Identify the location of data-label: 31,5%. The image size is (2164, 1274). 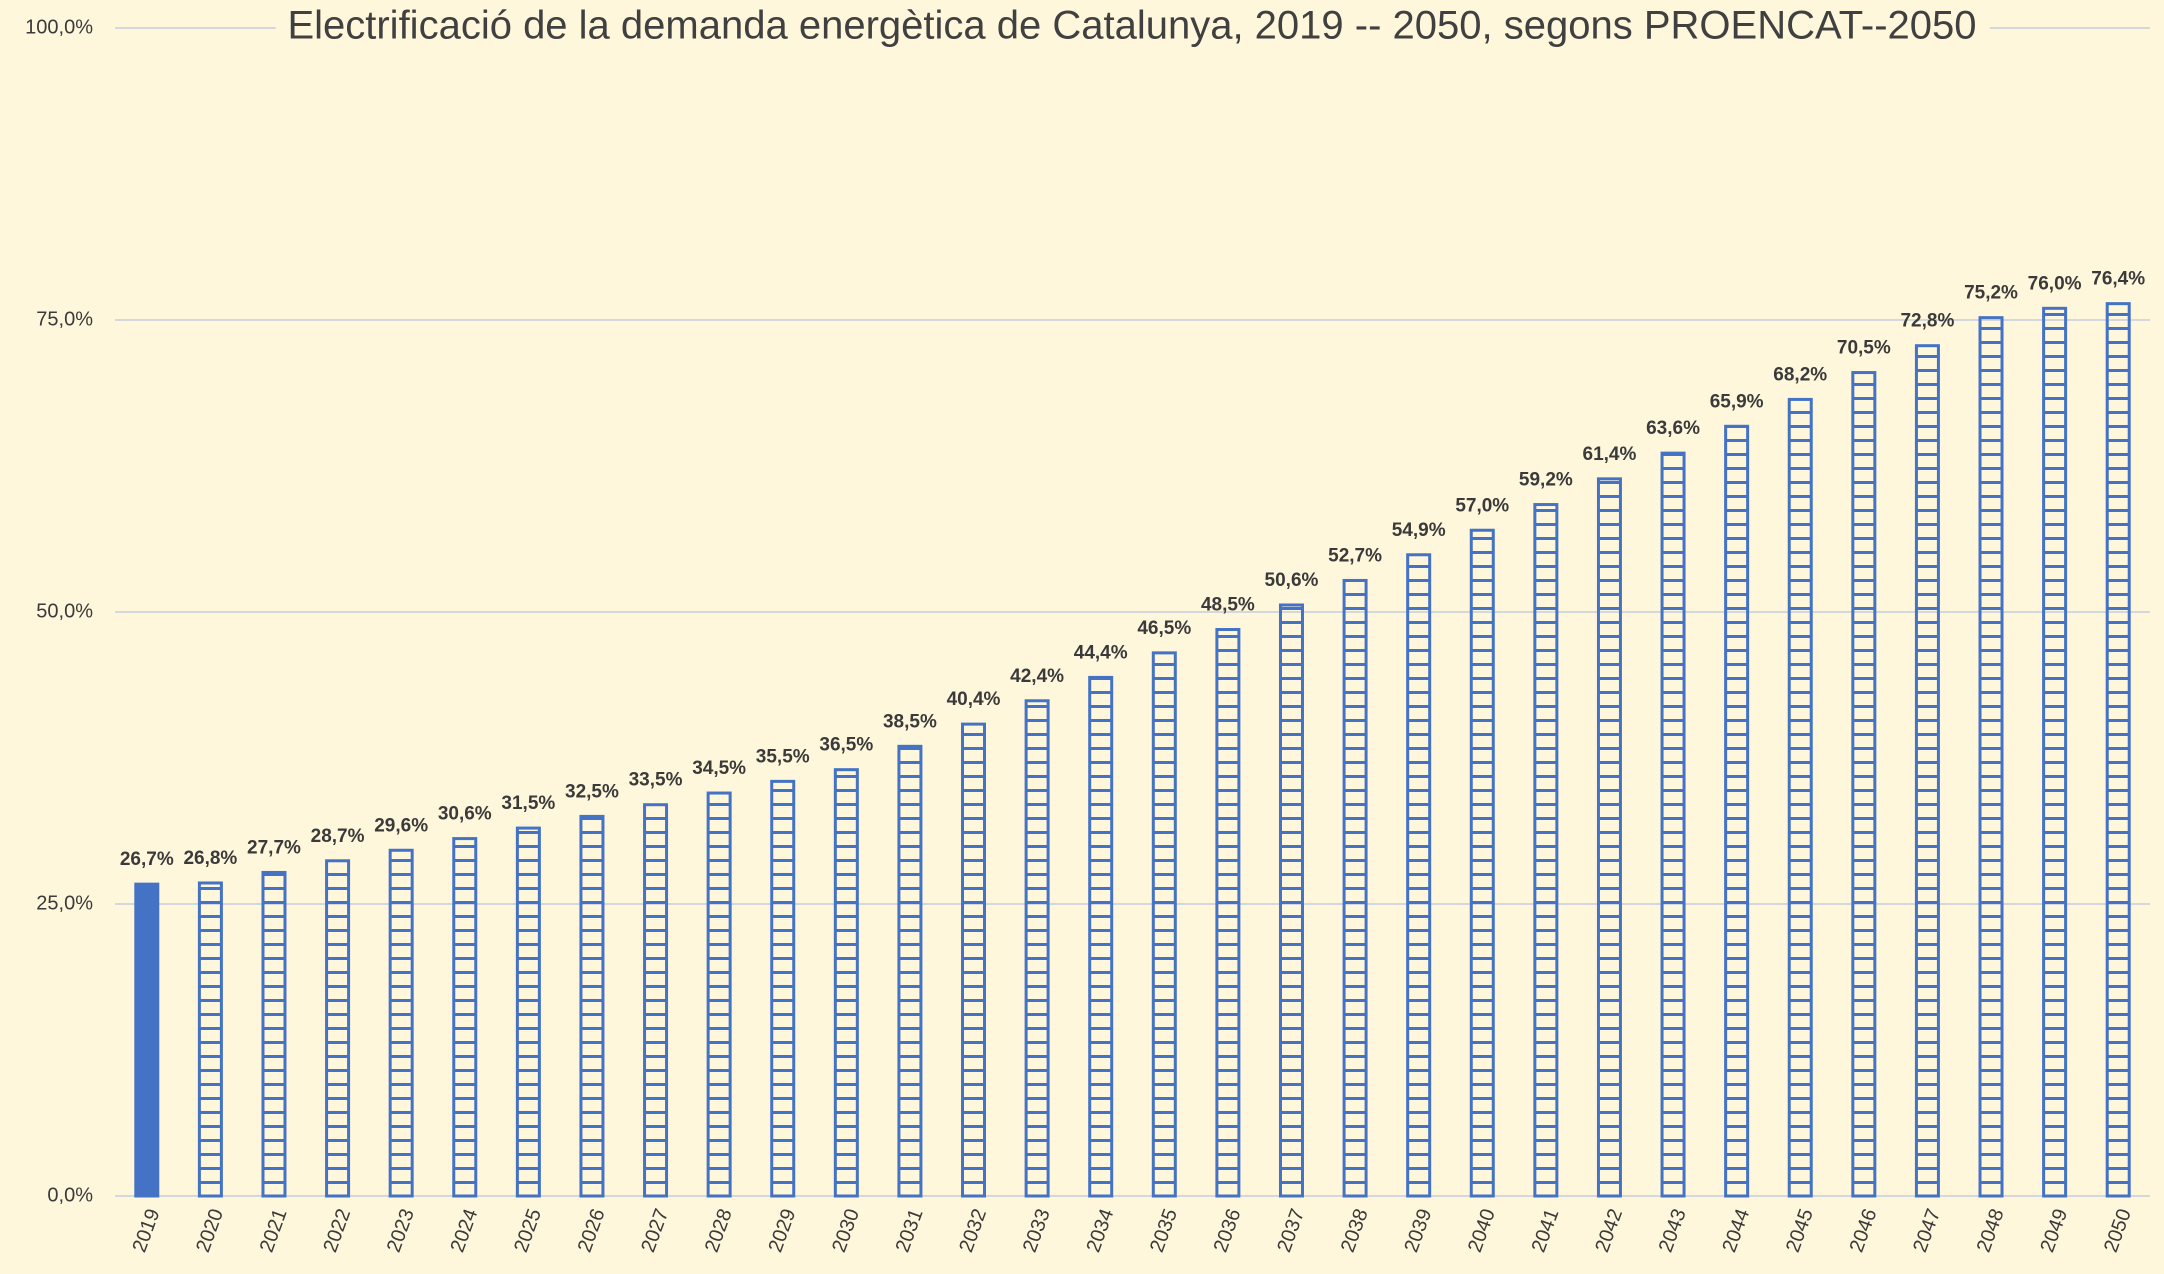
(528, 803).